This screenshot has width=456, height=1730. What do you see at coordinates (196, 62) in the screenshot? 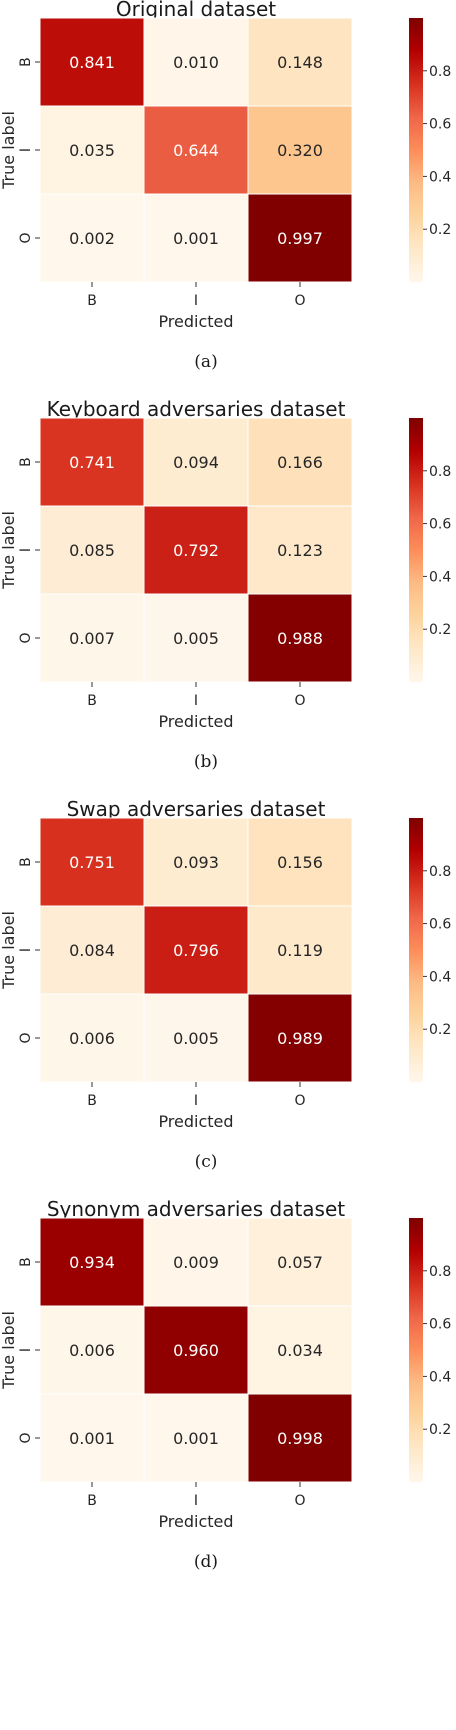
I see `cell-value-label: 0.010` at bounding box center [196, 62].